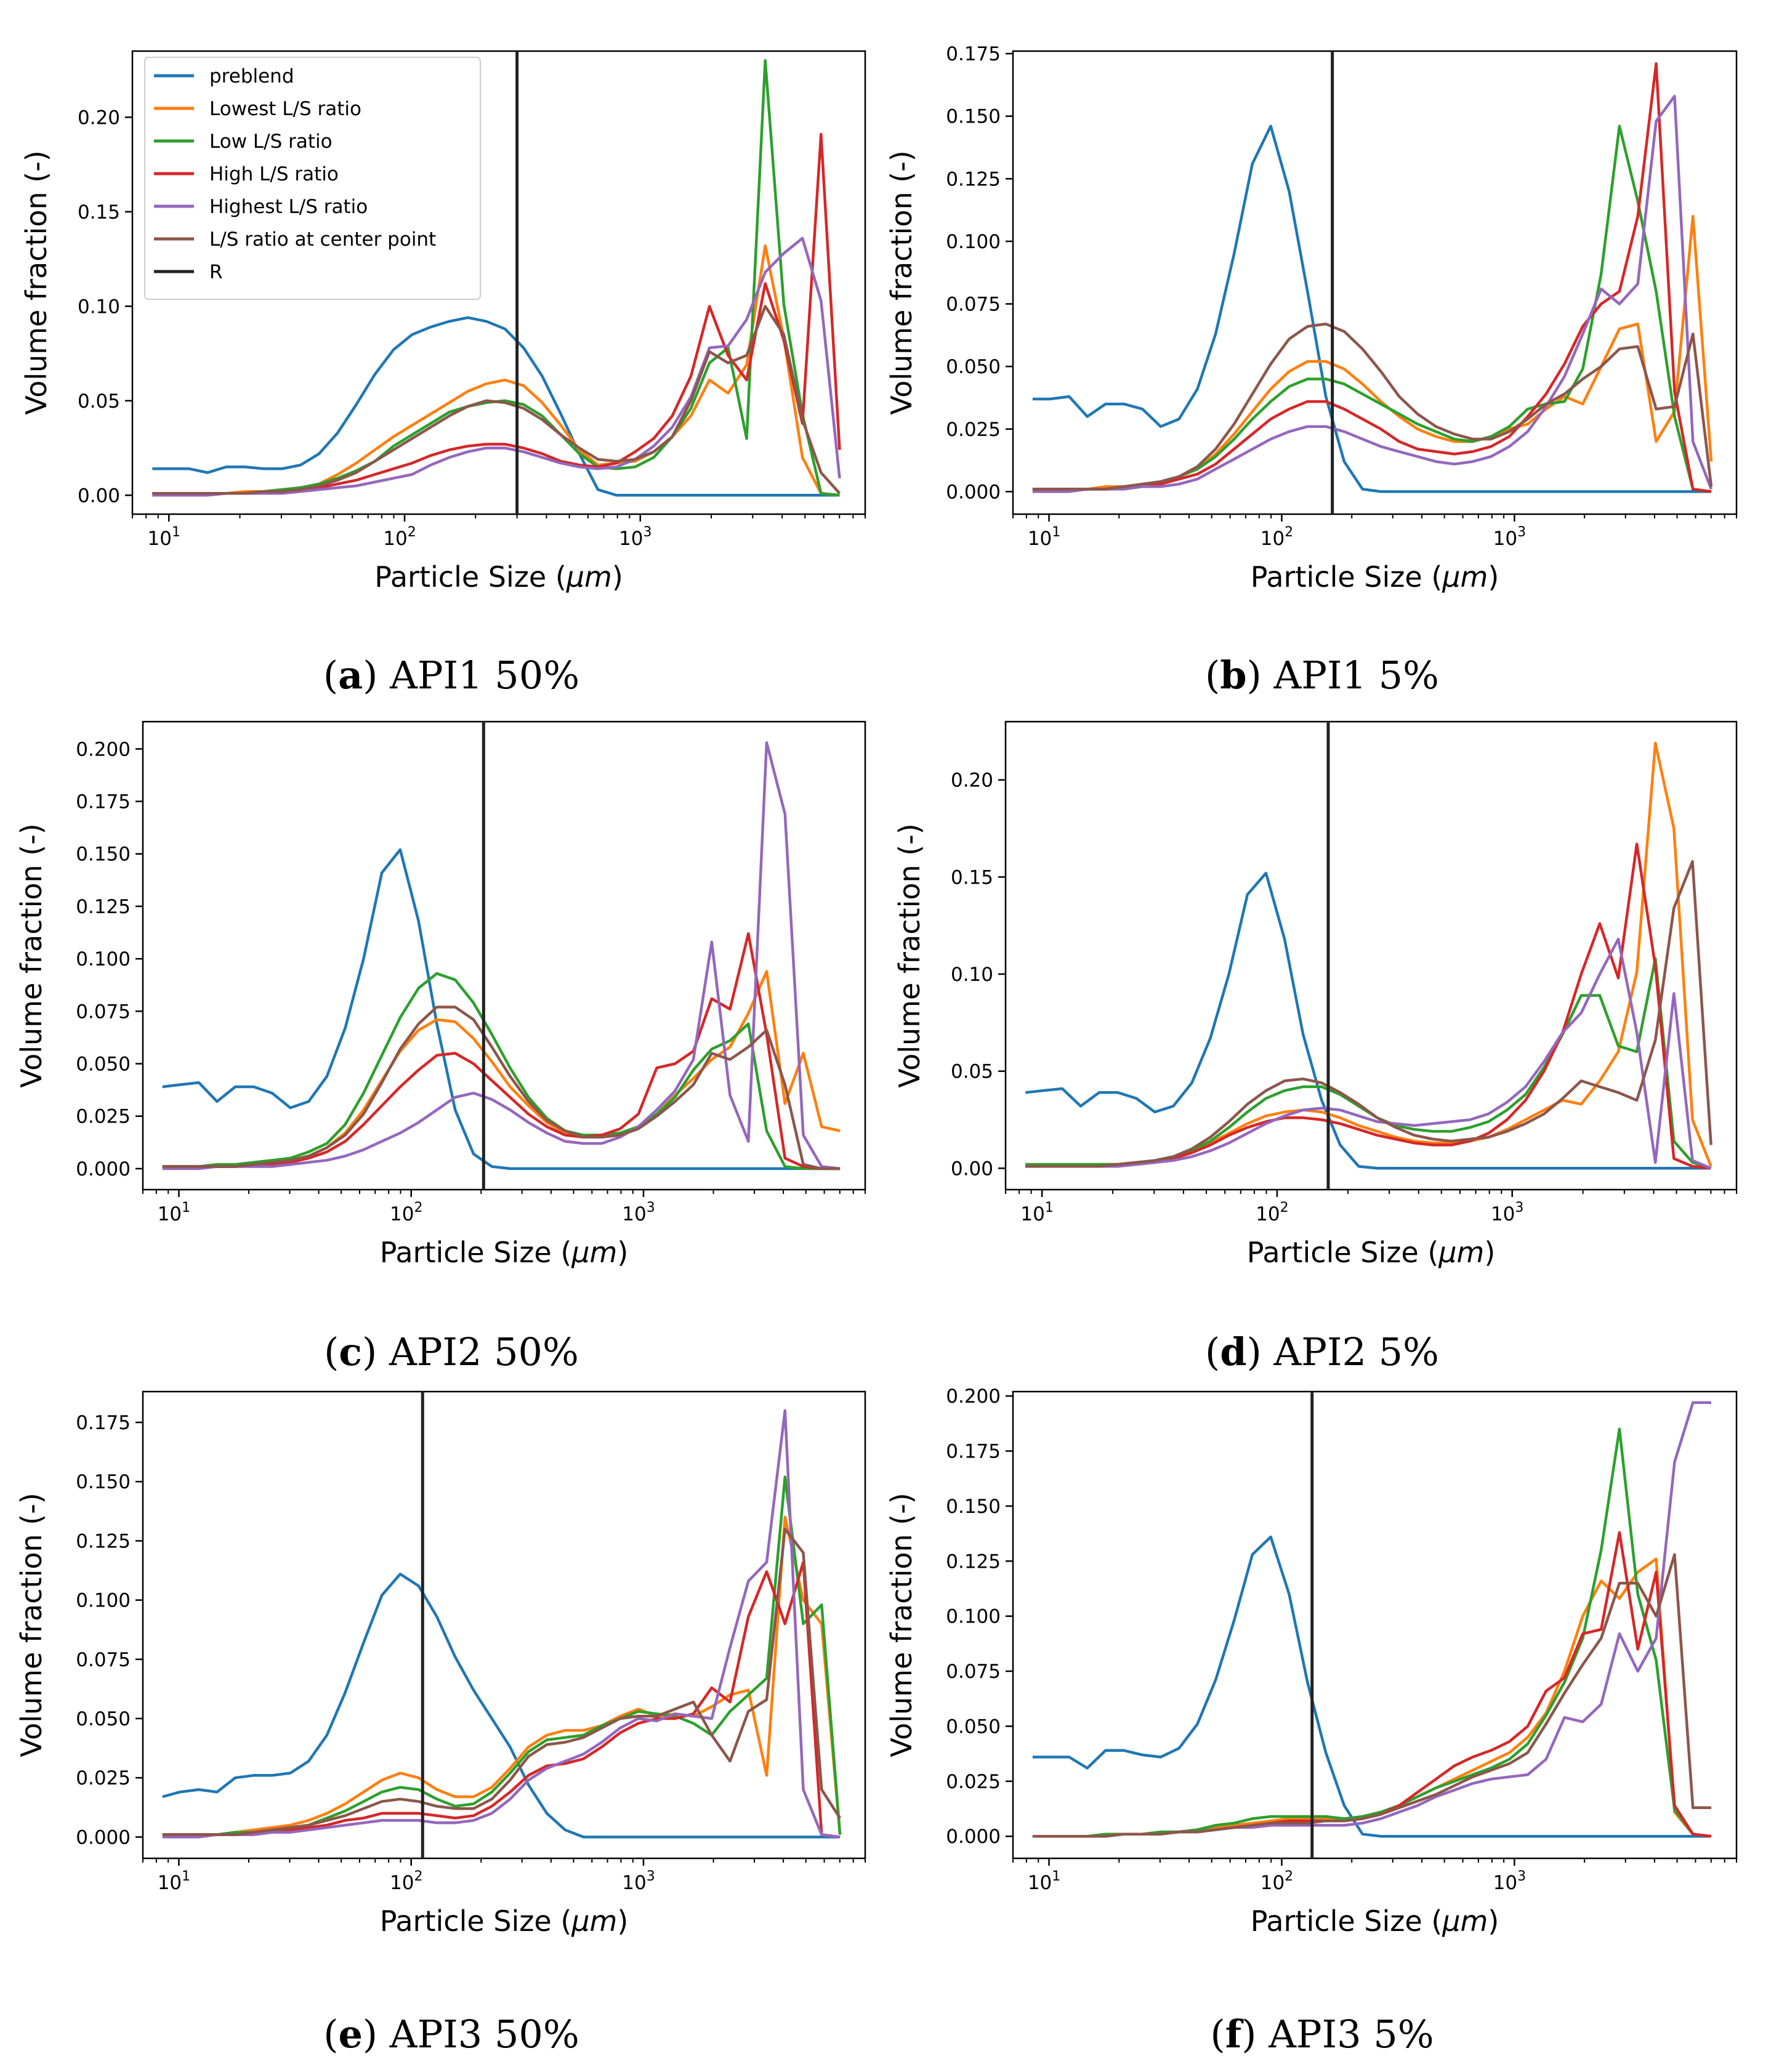  I want to click on caption-text: ) API1 50%, so click(471, 675).